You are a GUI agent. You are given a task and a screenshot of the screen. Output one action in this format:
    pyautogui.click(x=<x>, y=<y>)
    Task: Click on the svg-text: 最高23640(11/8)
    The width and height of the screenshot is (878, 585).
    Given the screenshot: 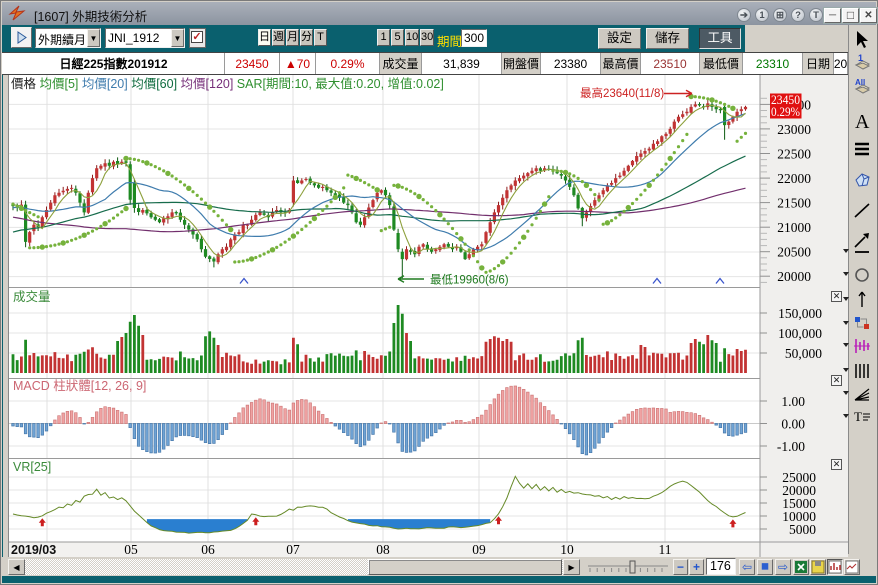 What is the action you would take?
    pyautogui.click(x=622, y=93)
    